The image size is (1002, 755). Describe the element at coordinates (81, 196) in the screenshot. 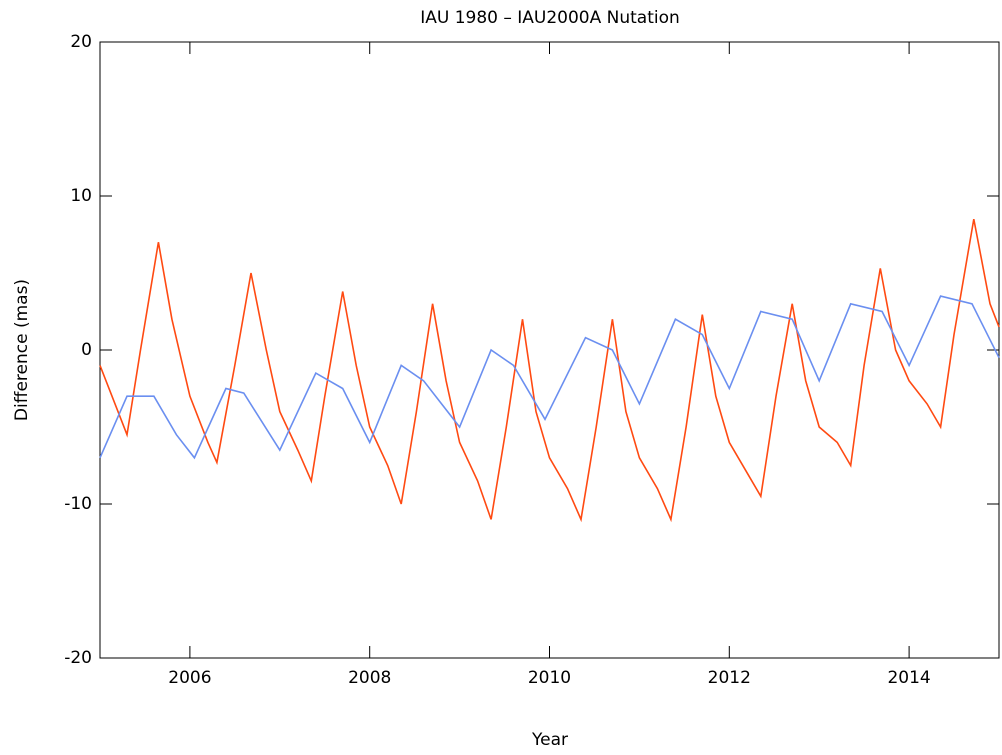

I see `y-tick-label: 10` at that location.